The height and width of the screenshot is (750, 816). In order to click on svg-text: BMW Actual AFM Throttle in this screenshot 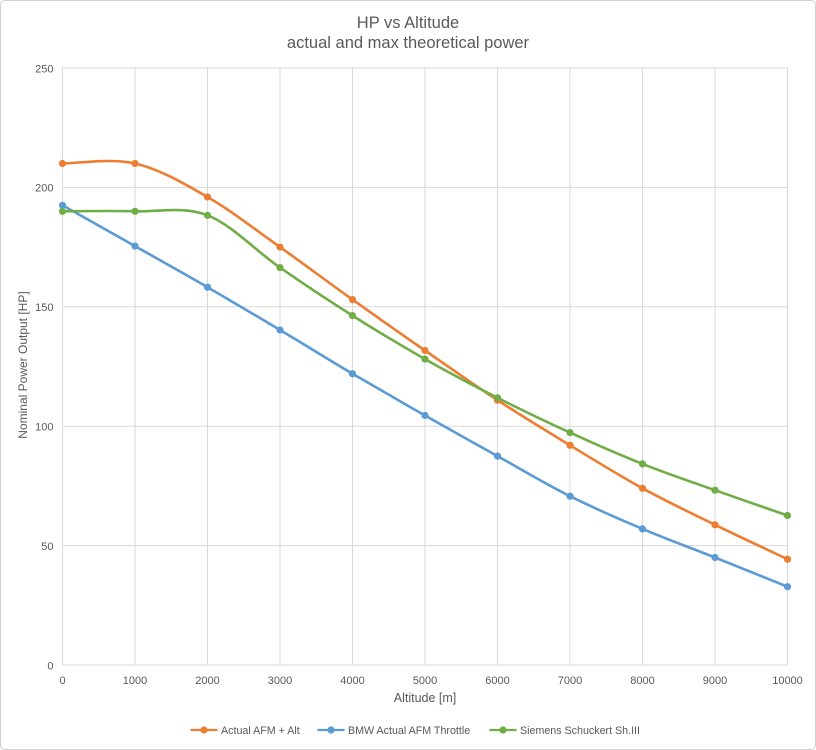, I will do `click(409, 731)`.